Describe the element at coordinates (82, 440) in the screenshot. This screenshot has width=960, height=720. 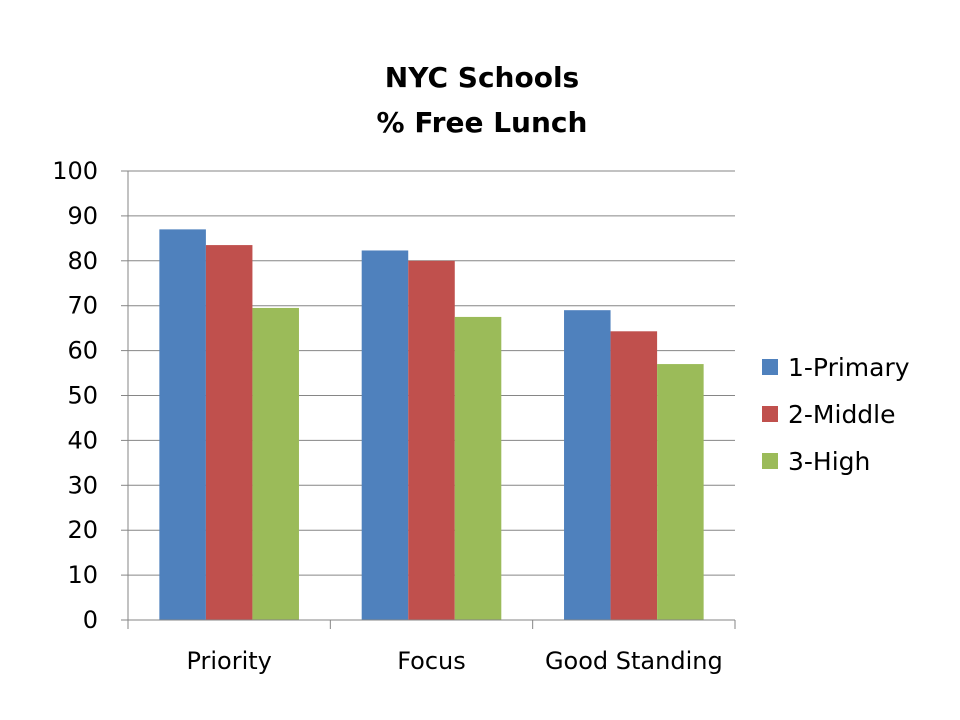
I see `y-tick-label: 40` at that location.